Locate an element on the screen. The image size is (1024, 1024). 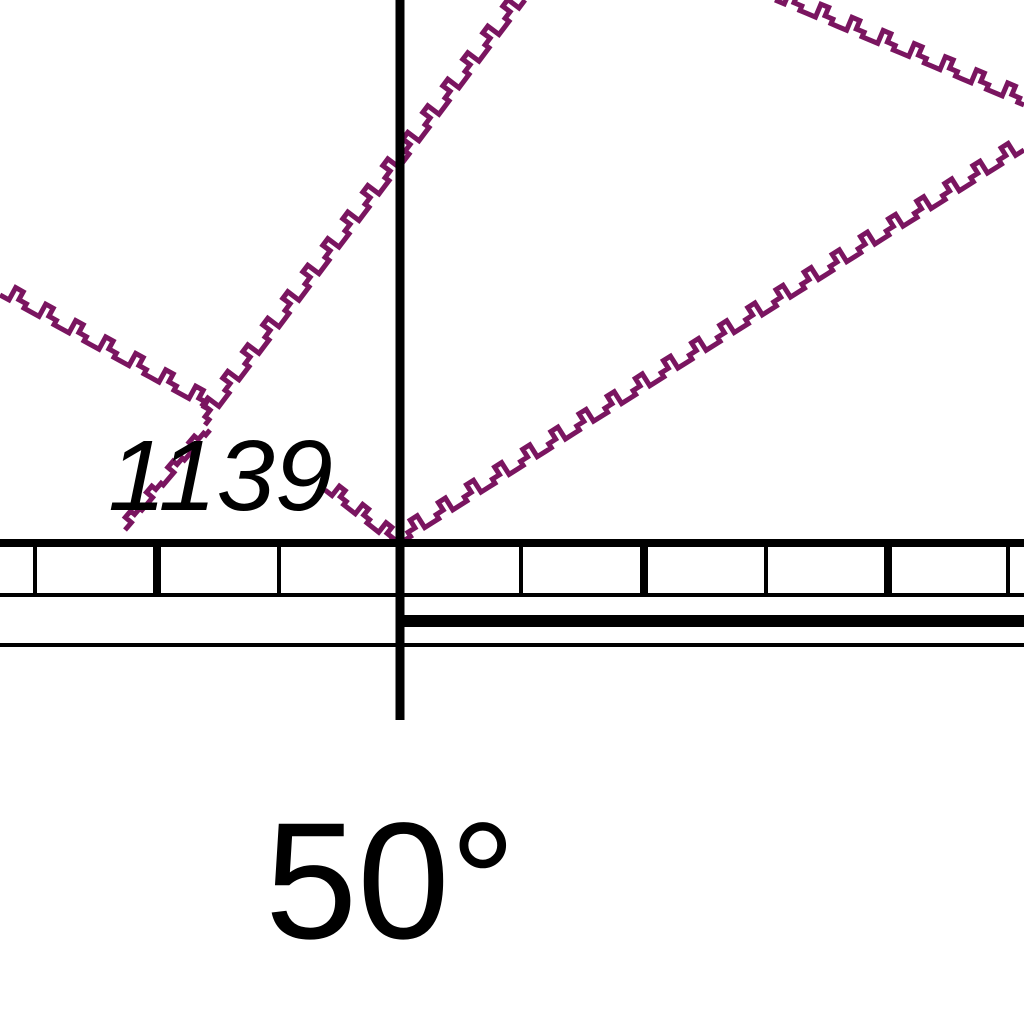
latitude-label: 50° is located at coordinates (390, 881).